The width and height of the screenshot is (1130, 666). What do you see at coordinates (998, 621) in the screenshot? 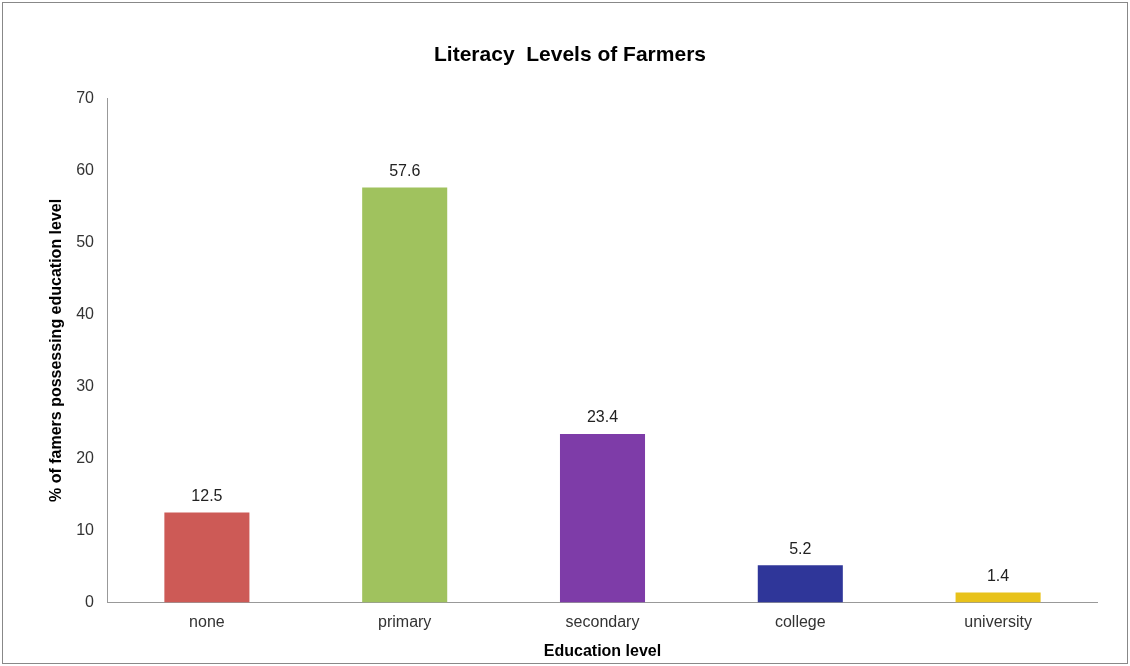
I see `x-tick-label: university` at bounding box center [998, 621].